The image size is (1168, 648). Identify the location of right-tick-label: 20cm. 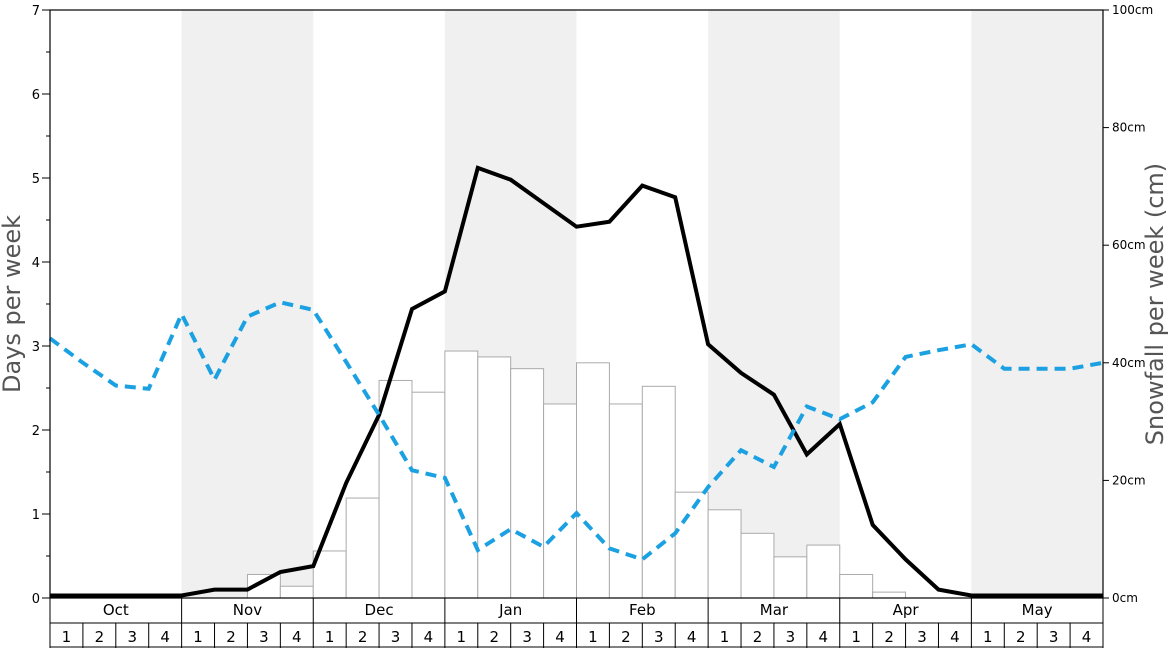
(1129, 480).